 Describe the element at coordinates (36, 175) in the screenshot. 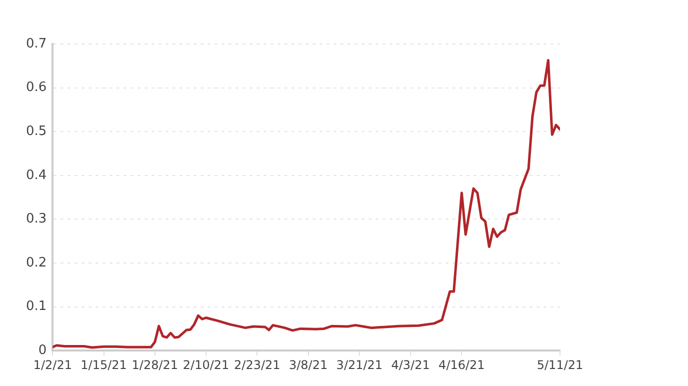

I see `y-tick-label: 0.4` at that location.